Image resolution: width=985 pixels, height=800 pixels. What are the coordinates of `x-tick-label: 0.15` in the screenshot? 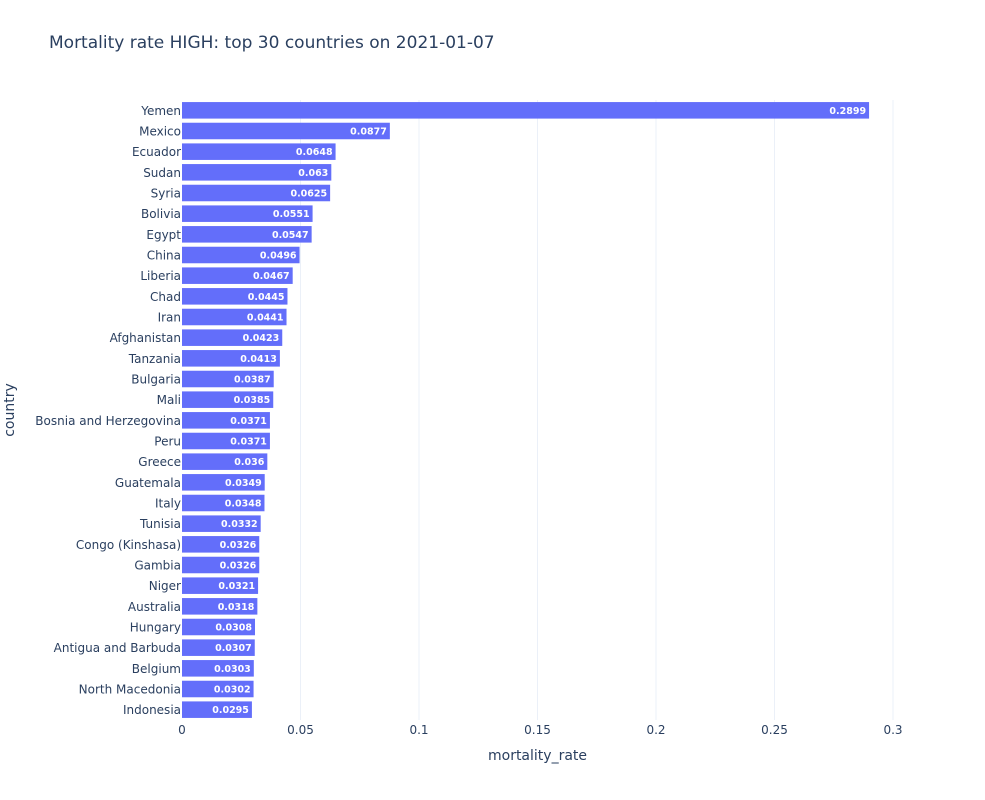 It's located at (537, 730).